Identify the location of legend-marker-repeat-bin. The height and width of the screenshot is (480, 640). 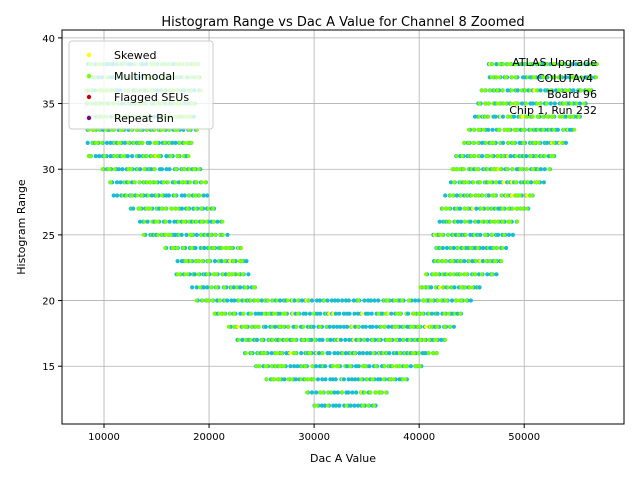
(89, 118).